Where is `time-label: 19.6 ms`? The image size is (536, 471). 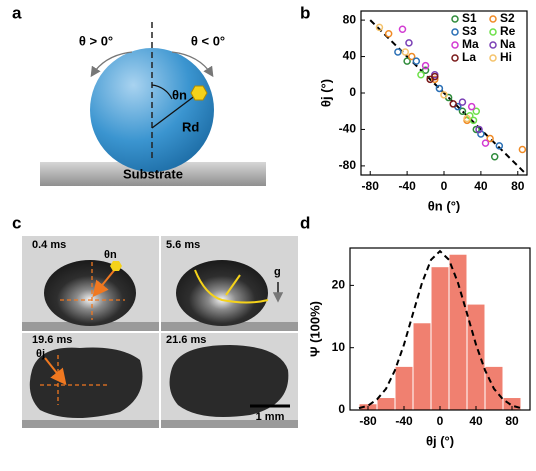
time-label: 19.6 ms is located at coordinates (52, 340).